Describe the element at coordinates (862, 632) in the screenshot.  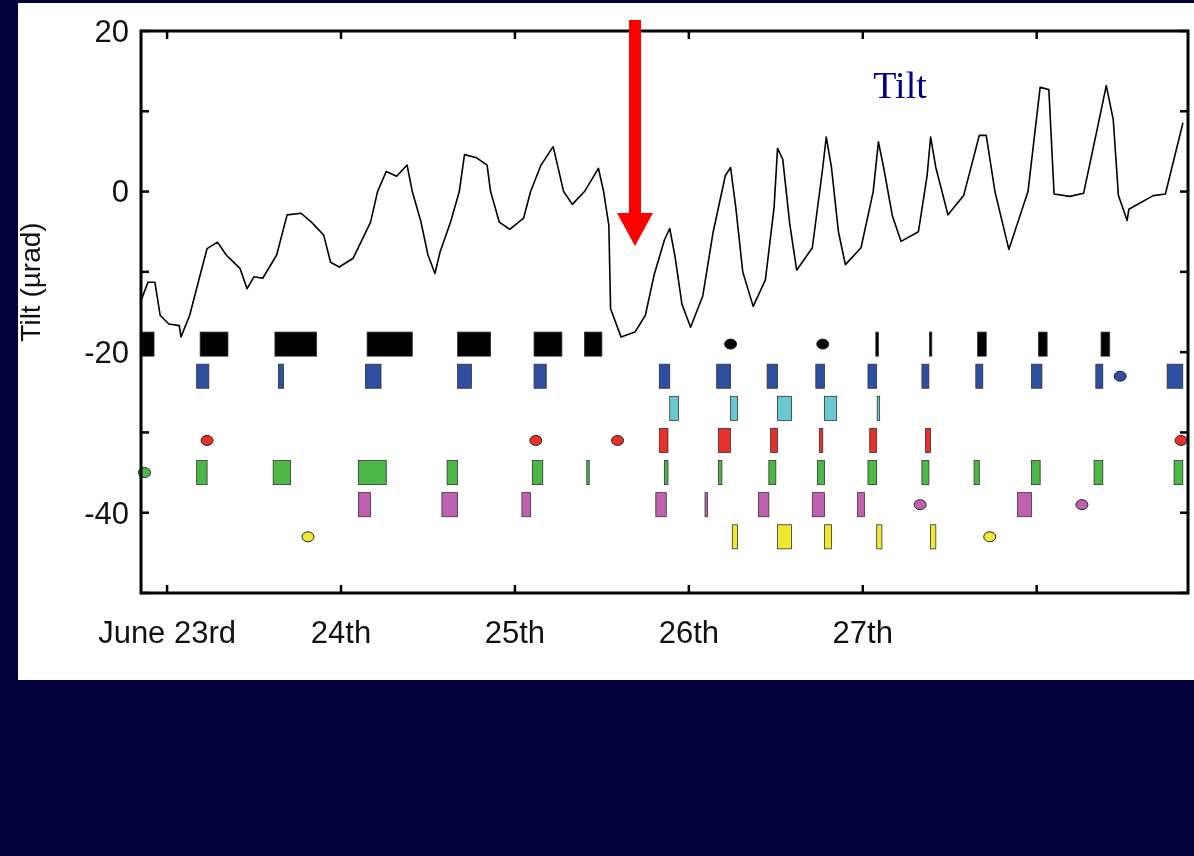
I see `x-tick-label: 27th` at that location.